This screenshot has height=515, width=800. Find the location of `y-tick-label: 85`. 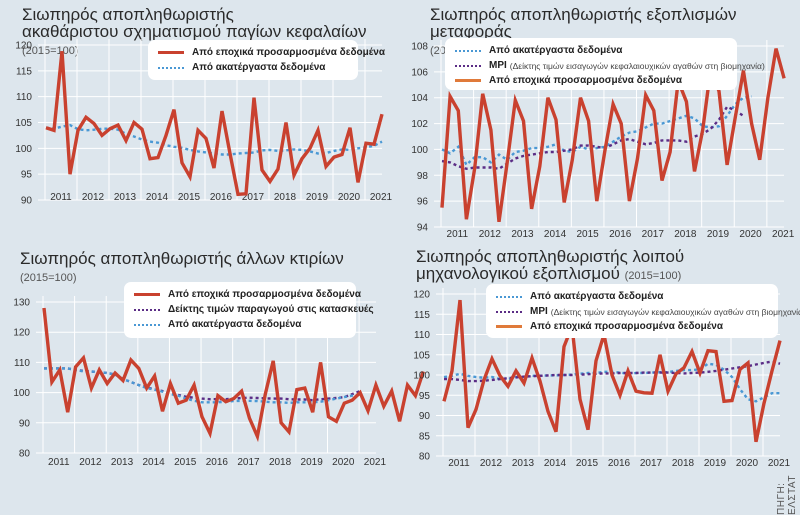

y-tick-label: 85 is located at coordinates (425, 436).